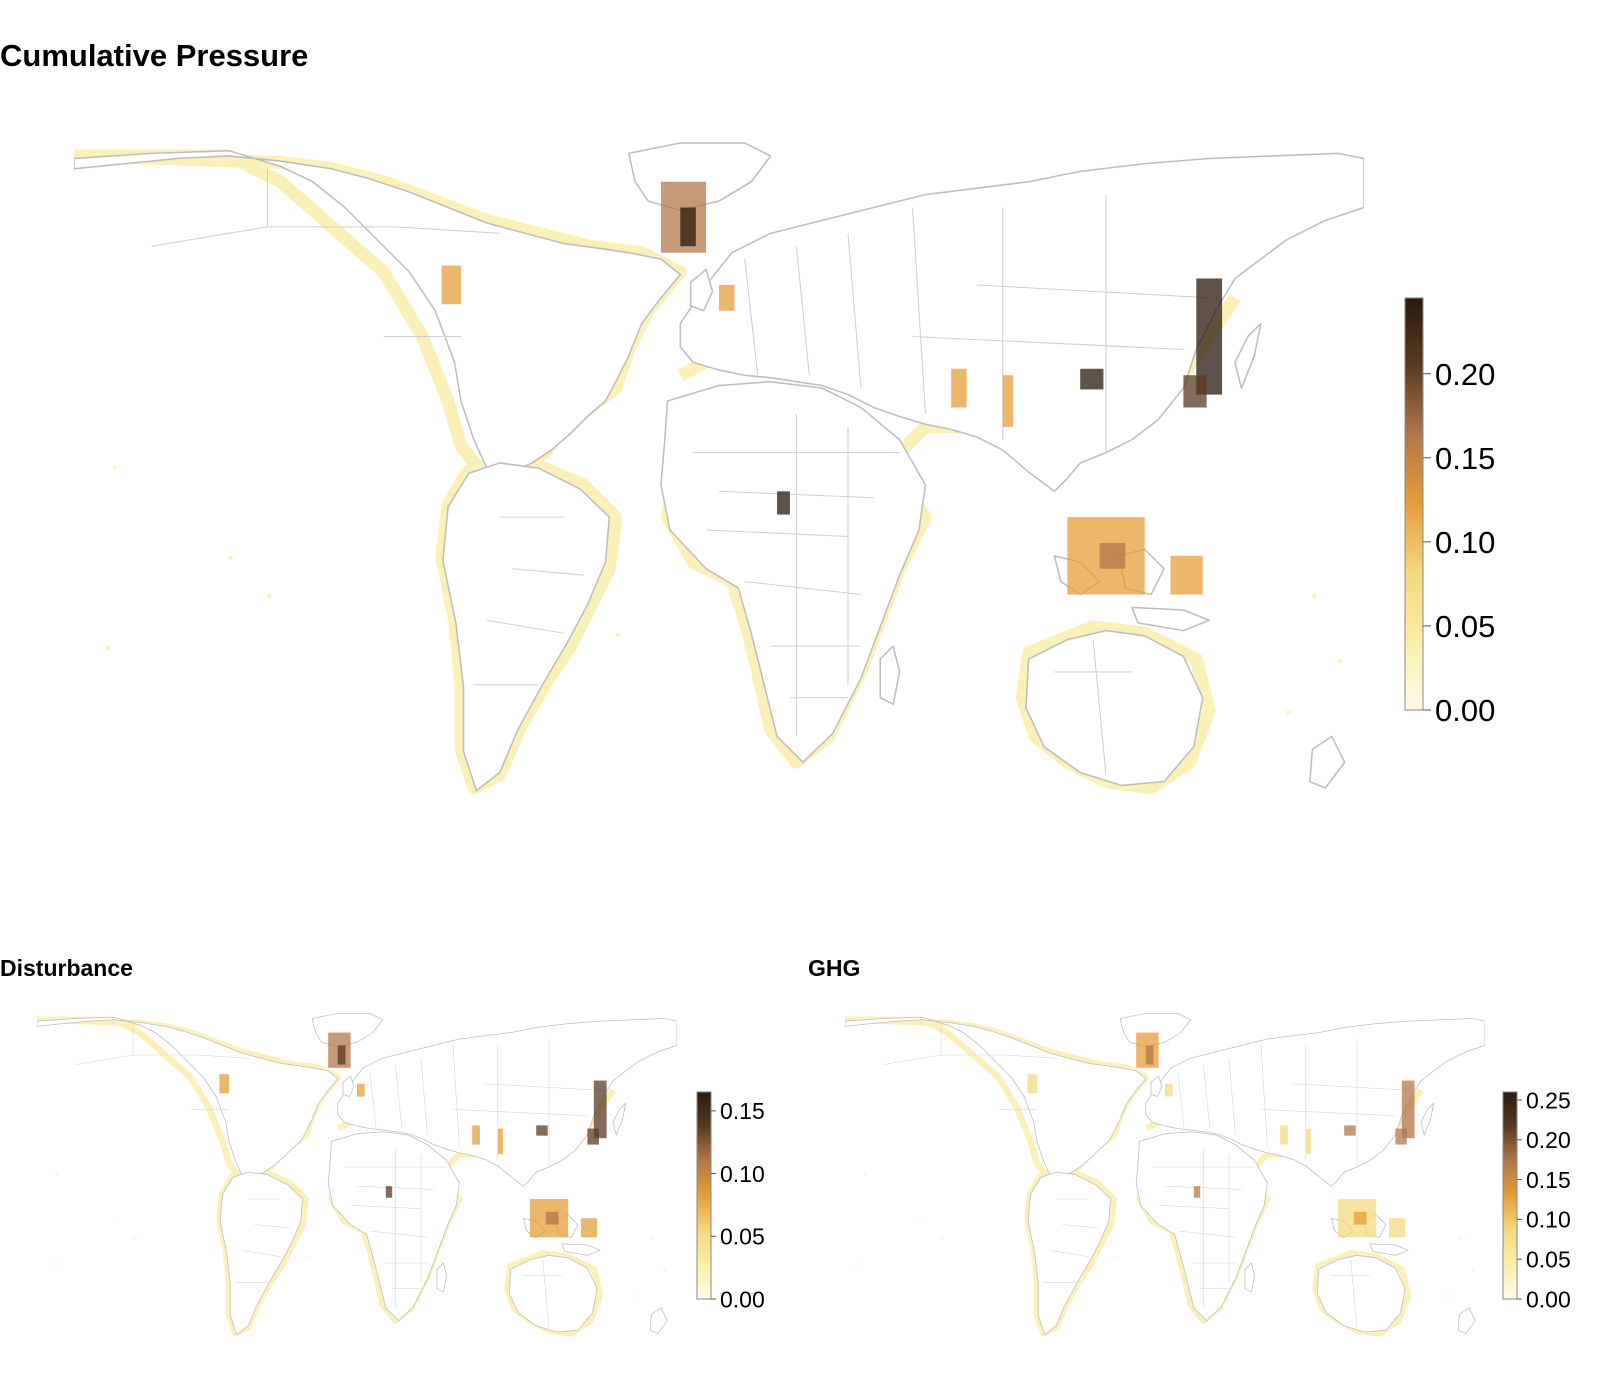 The image size is (1600, 1400). Describe the element at coordinates (1165, 1191) in the screenshot. I see `ghg-map` at that location.